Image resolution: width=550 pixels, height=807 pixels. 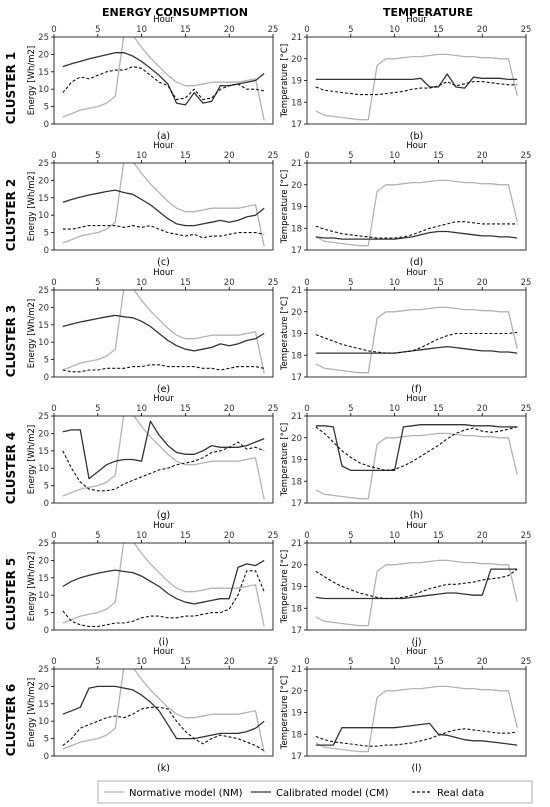 What do you see at coordinates (332, 793) in the screenshot?
I see `legend-label-cm: Calibrated model (CM)` at bounding box center [332, 793].